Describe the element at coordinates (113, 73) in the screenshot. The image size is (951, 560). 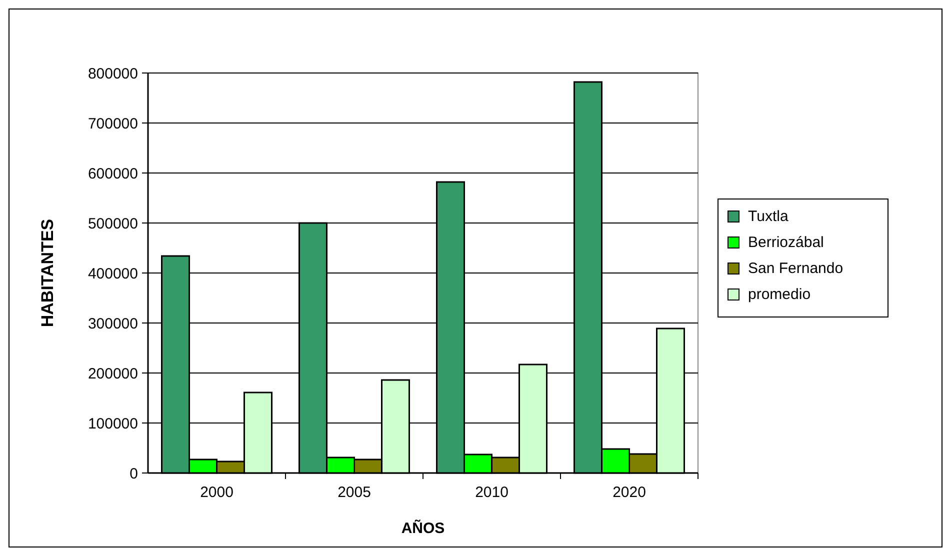
I see `y-tick-label: 800000` at that location.